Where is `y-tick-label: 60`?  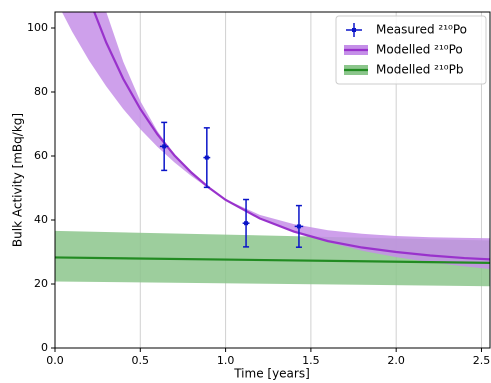
y-tick-label: 60 is located at coordinates (41, 155).